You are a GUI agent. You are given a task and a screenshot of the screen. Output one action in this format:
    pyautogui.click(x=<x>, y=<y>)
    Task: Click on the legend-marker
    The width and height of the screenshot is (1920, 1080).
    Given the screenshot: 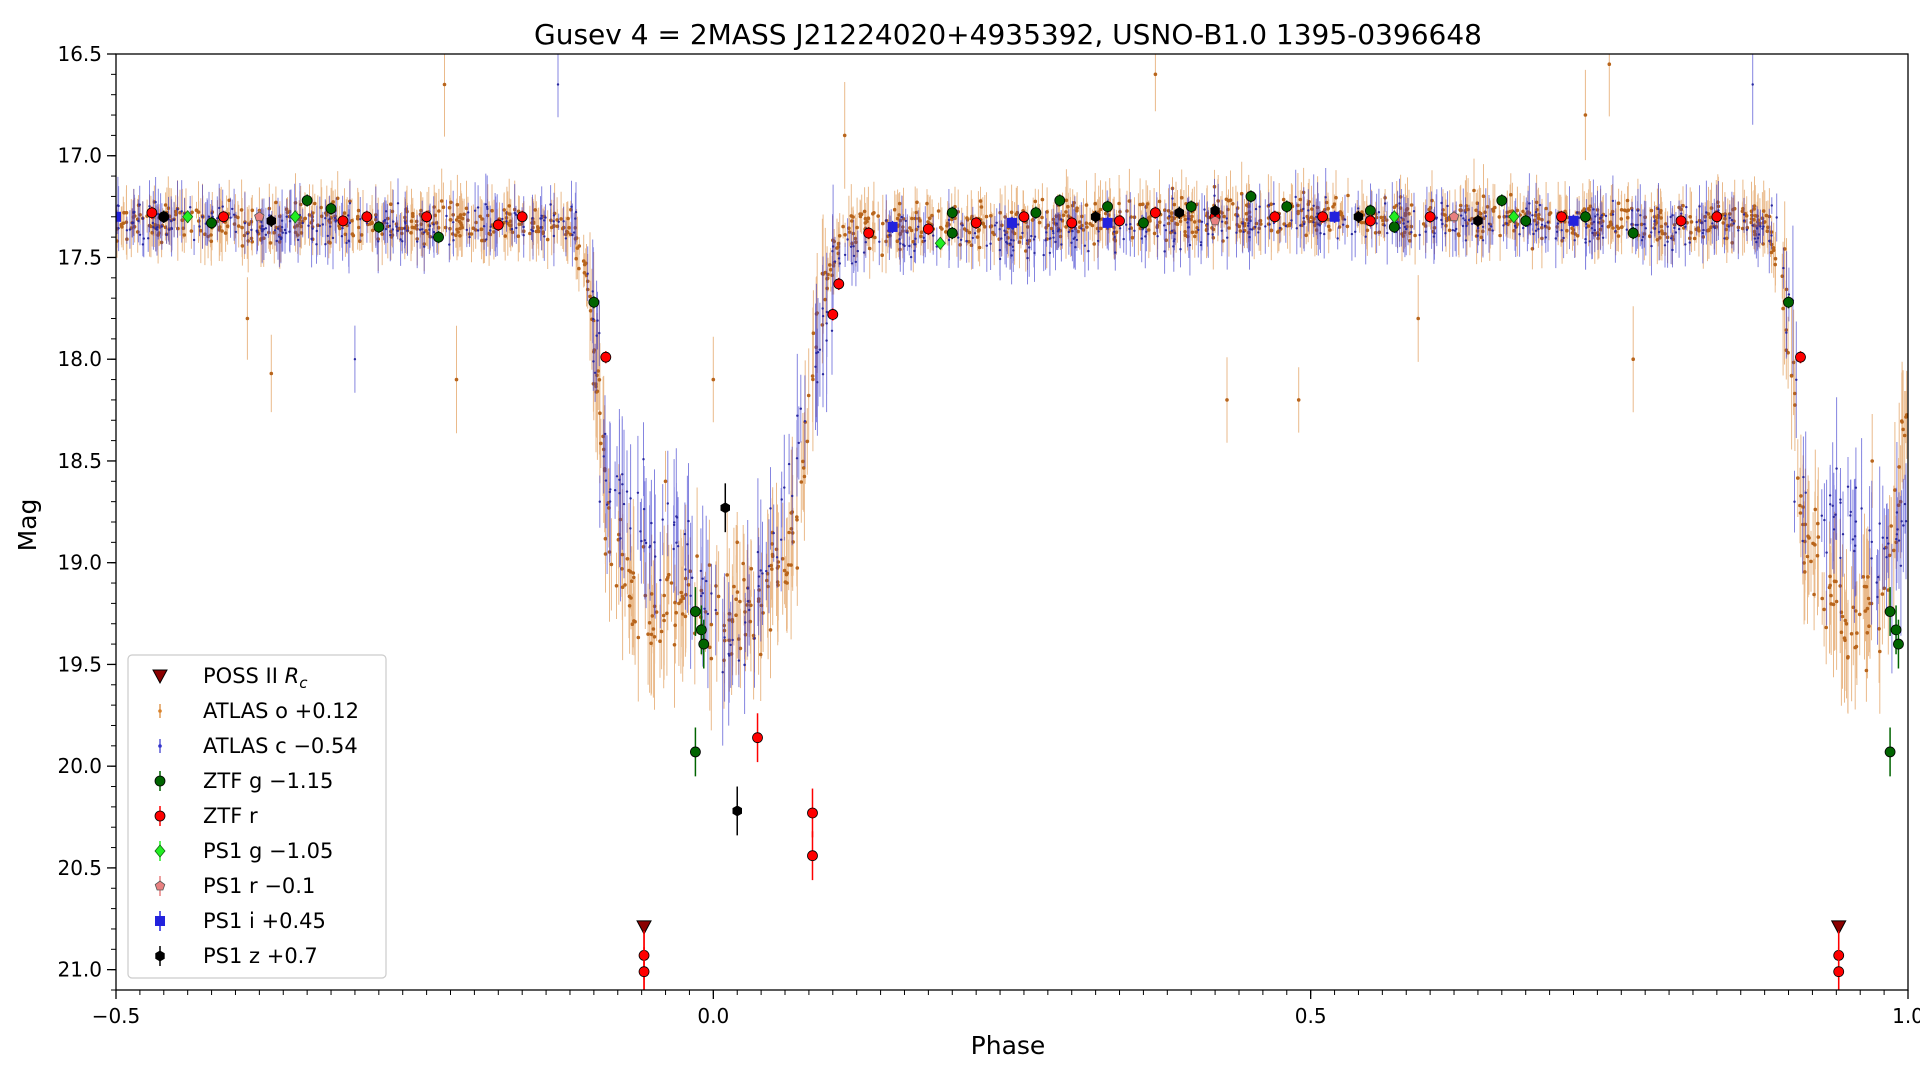 What is the action you would take?
    pyautogui.click(x=160, y=956)
    